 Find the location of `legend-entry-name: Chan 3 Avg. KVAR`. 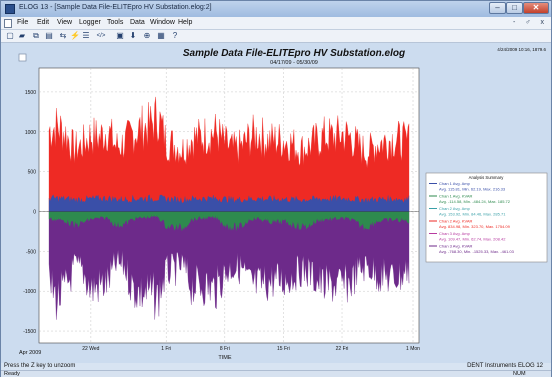

legend-entry-name: Chan 3 Avg. KVAR is located at coordinates (456, 246).